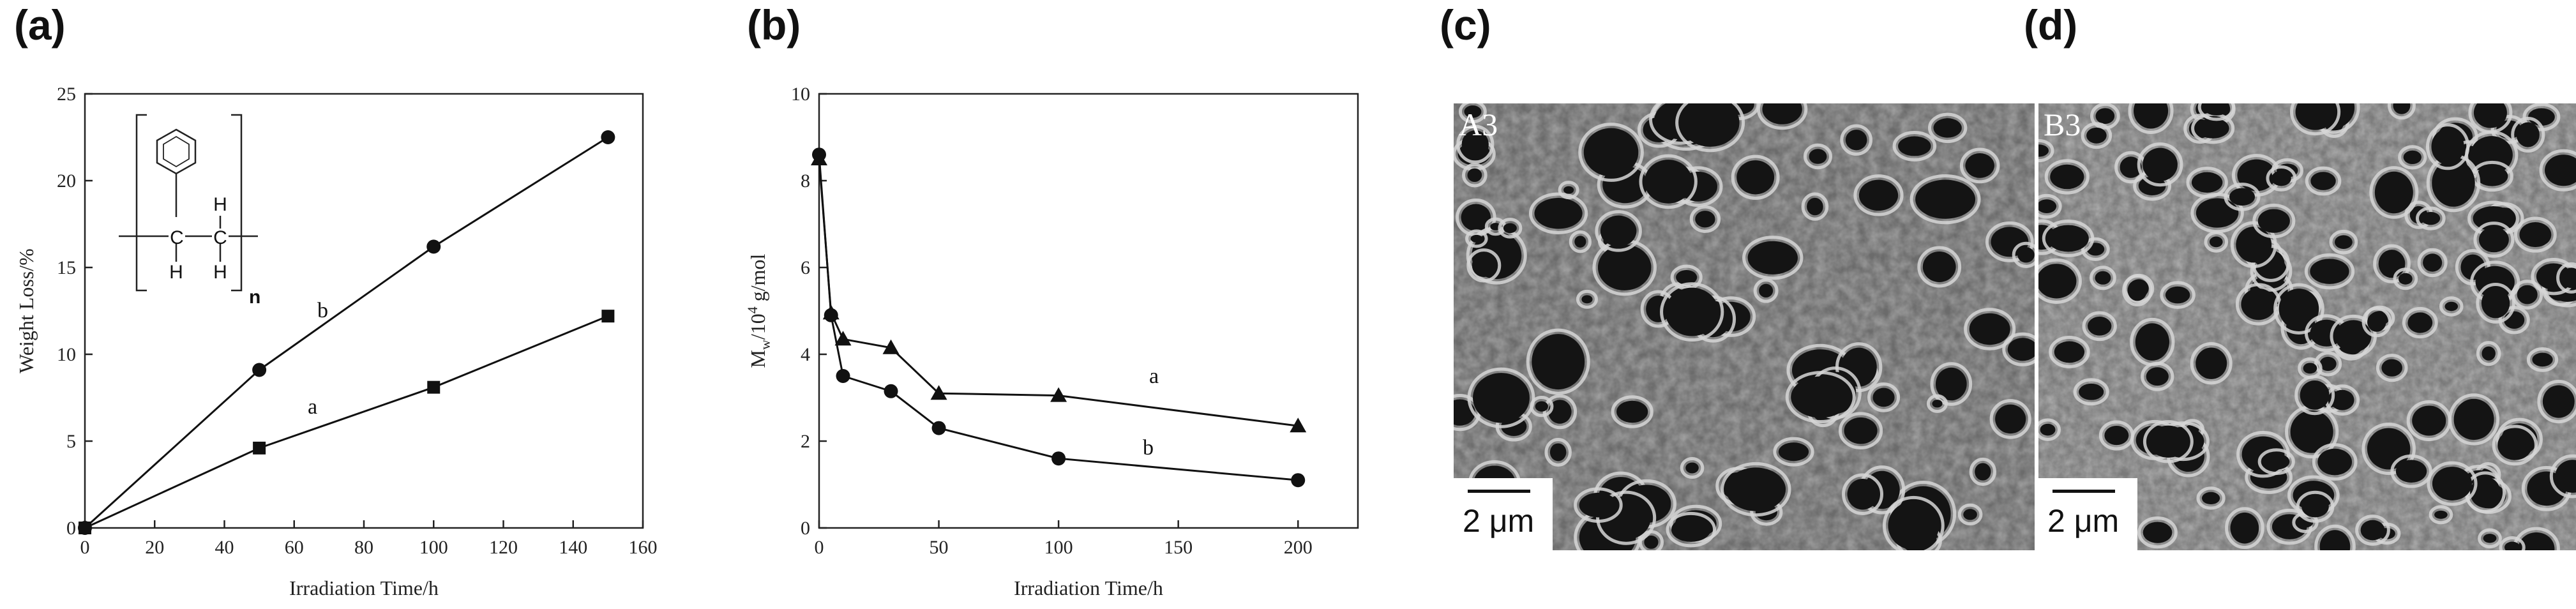 This screenshot has width=2576, height=609. I want to click on chart-a-series-b-line, so click(346, 333).